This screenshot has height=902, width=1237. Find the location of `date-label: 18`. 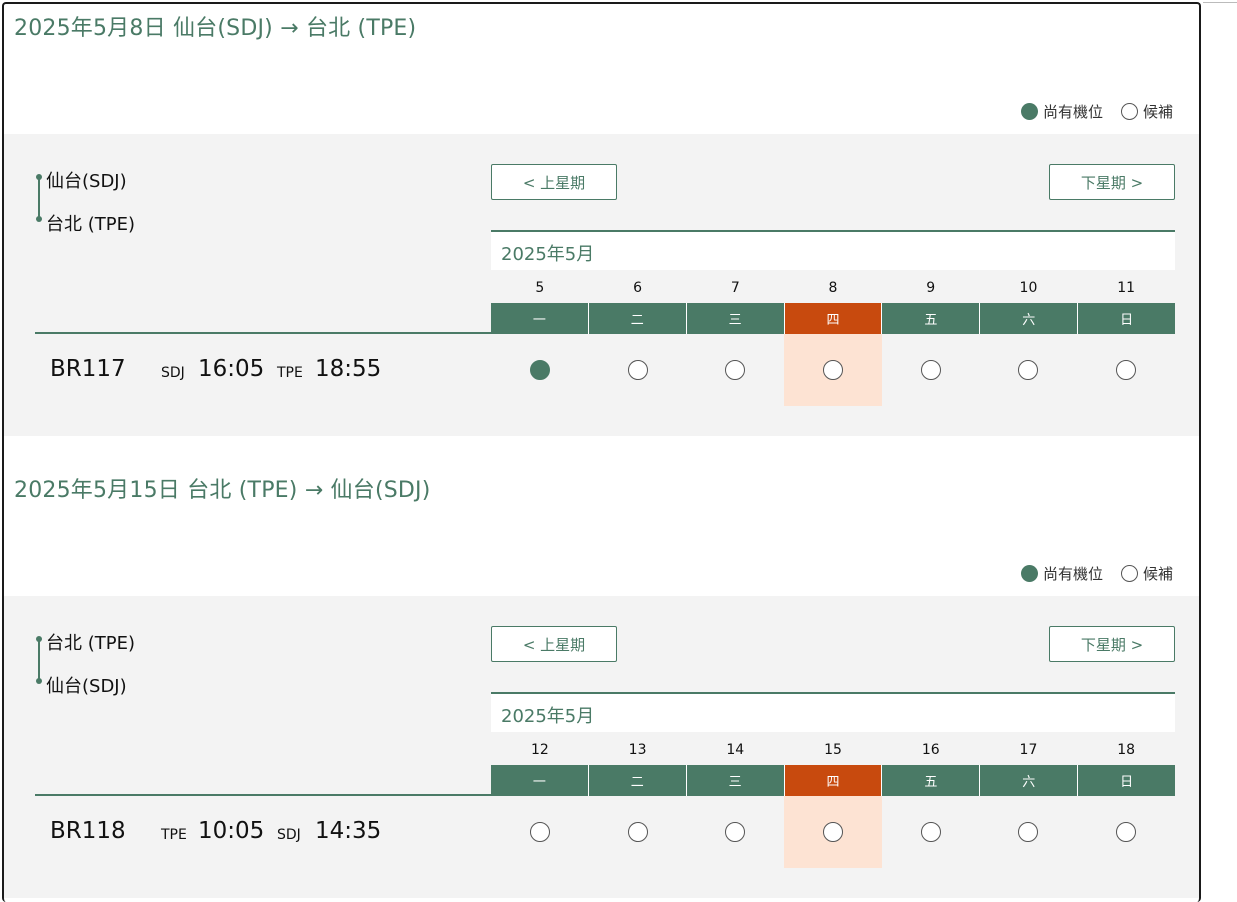

date-label: 18 is located at coordinates (1126, 750).